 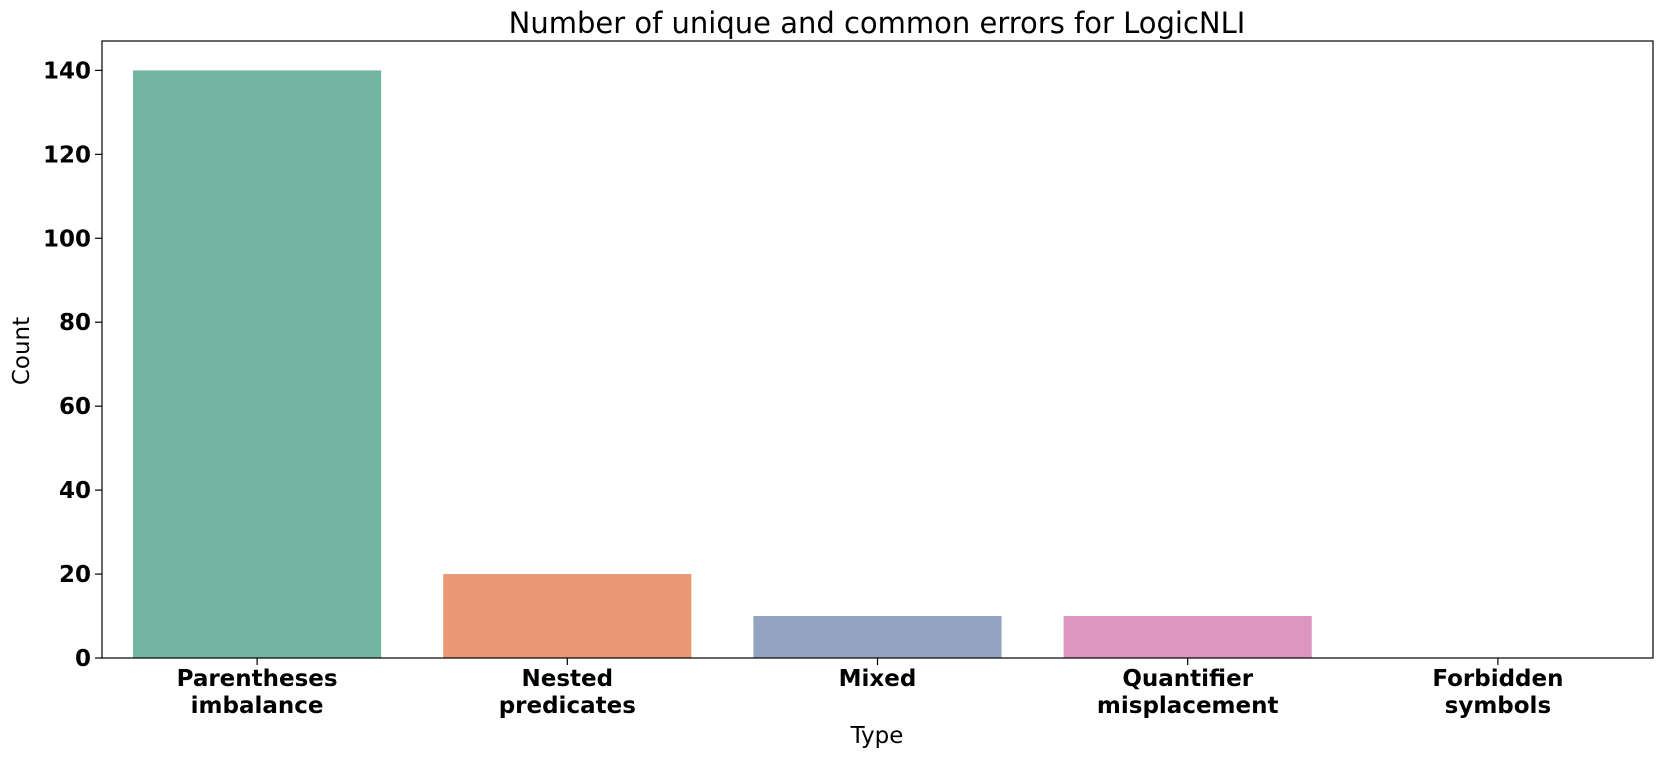 I want to click on x-tick-label-2: Mixed, so click(x=878, y=679).